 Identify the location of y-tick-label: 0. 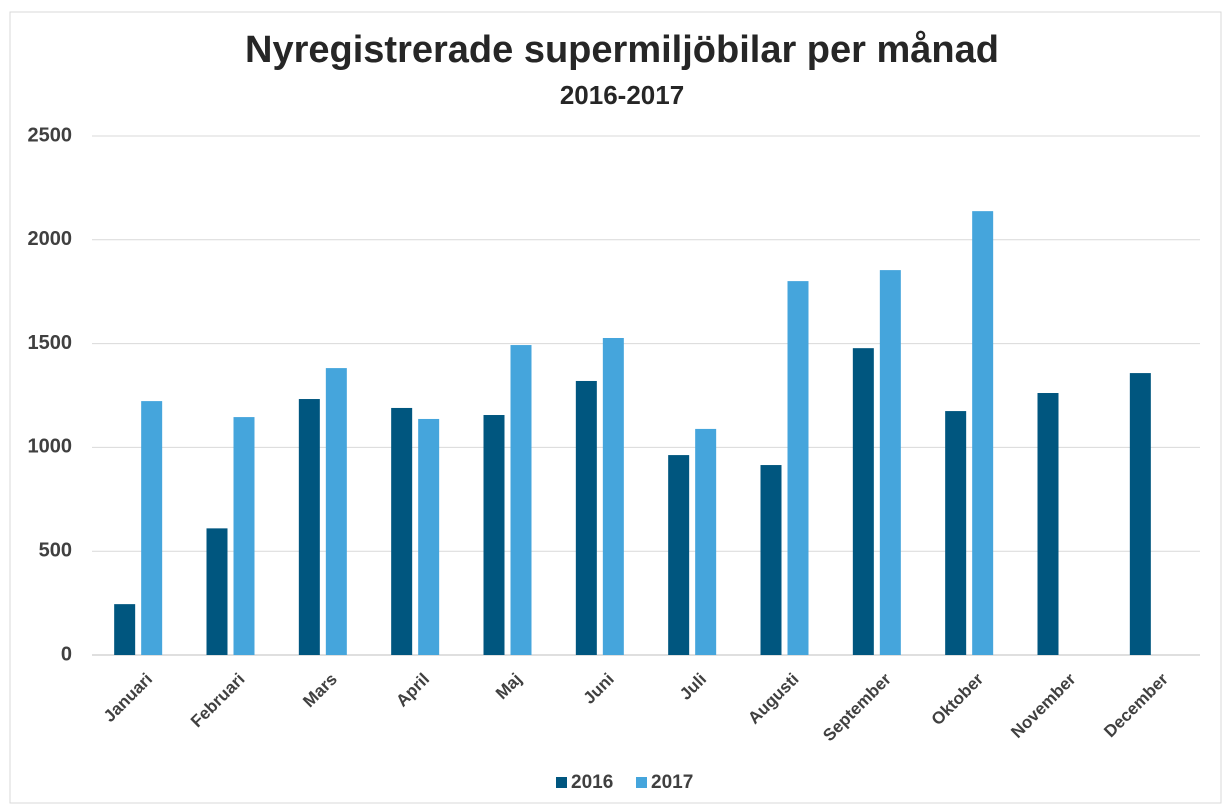
(66, 654).